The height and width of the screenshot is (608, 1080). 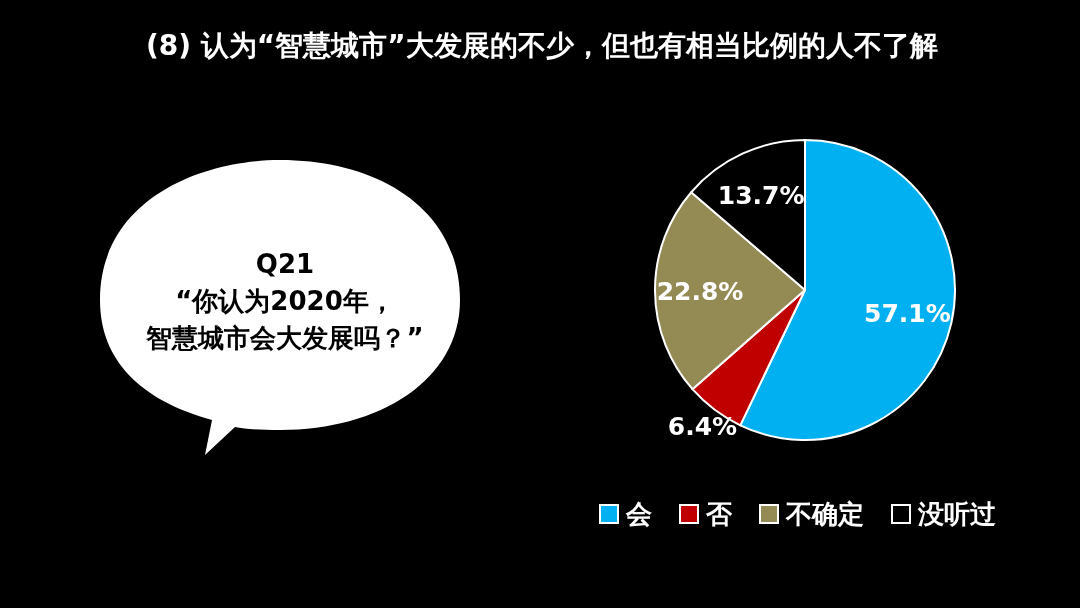 What do you see at coordinates (284, 338) in the screenshot?
I see `text: 智慧城市会大发展吗？”` at bounding box center [284, 338].